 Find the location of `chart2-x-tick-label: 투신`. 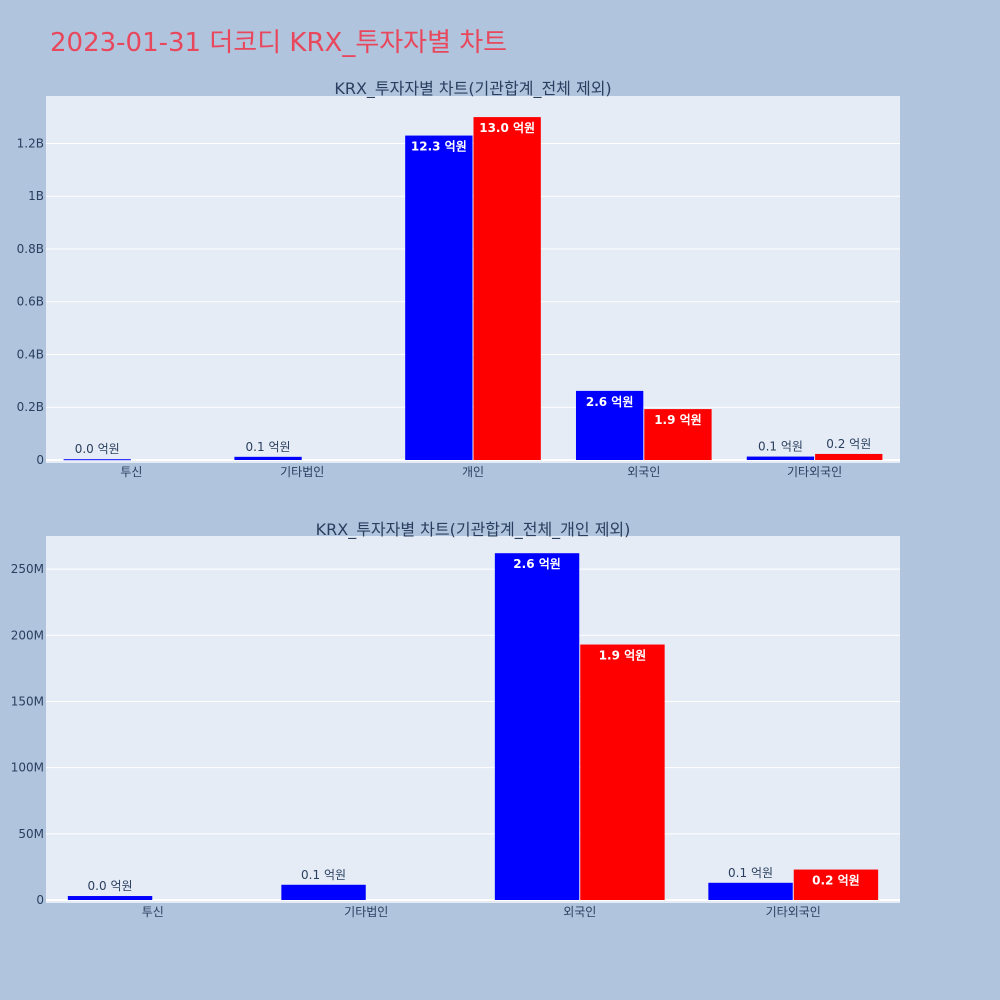

chart2-x-tick-label: 투신 is located at coordinates (153, 912).